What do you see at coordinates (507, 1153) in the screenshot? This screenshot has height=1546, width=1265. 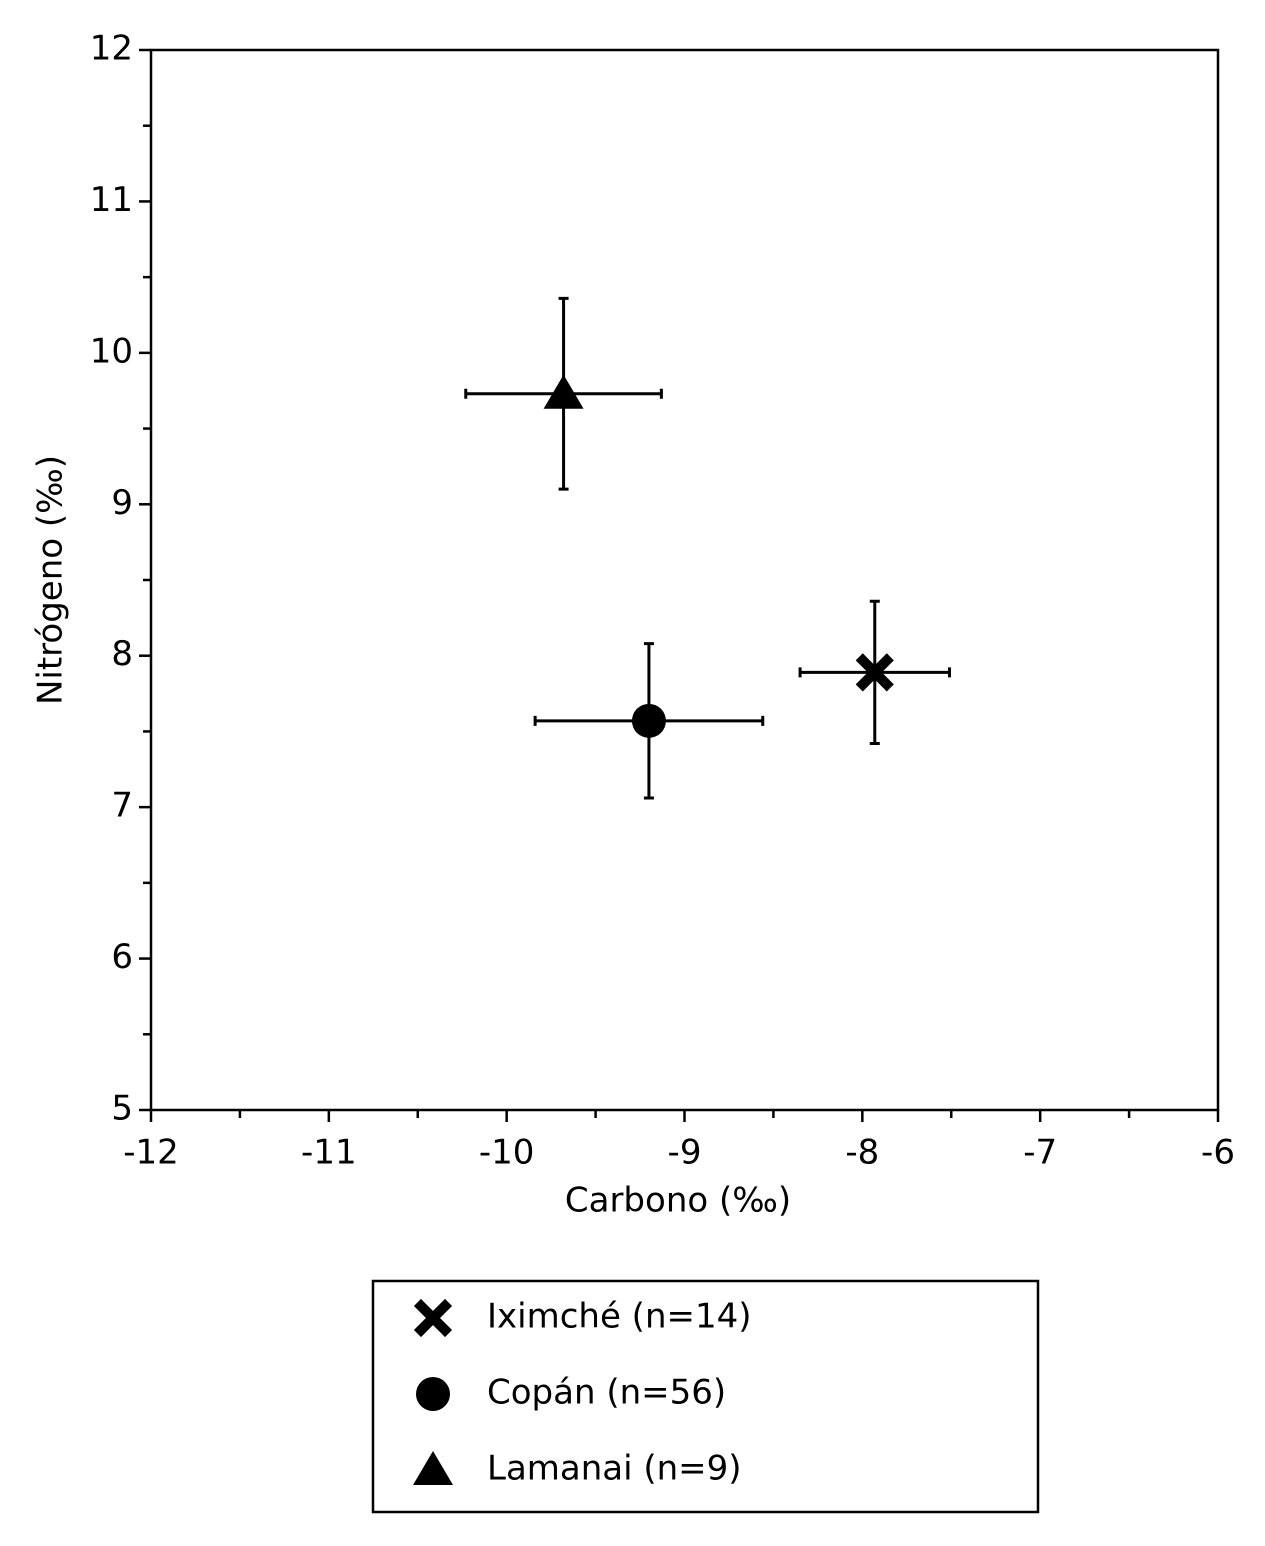 I see `x-tick-label: -10` at bounding box center [507, 1153].